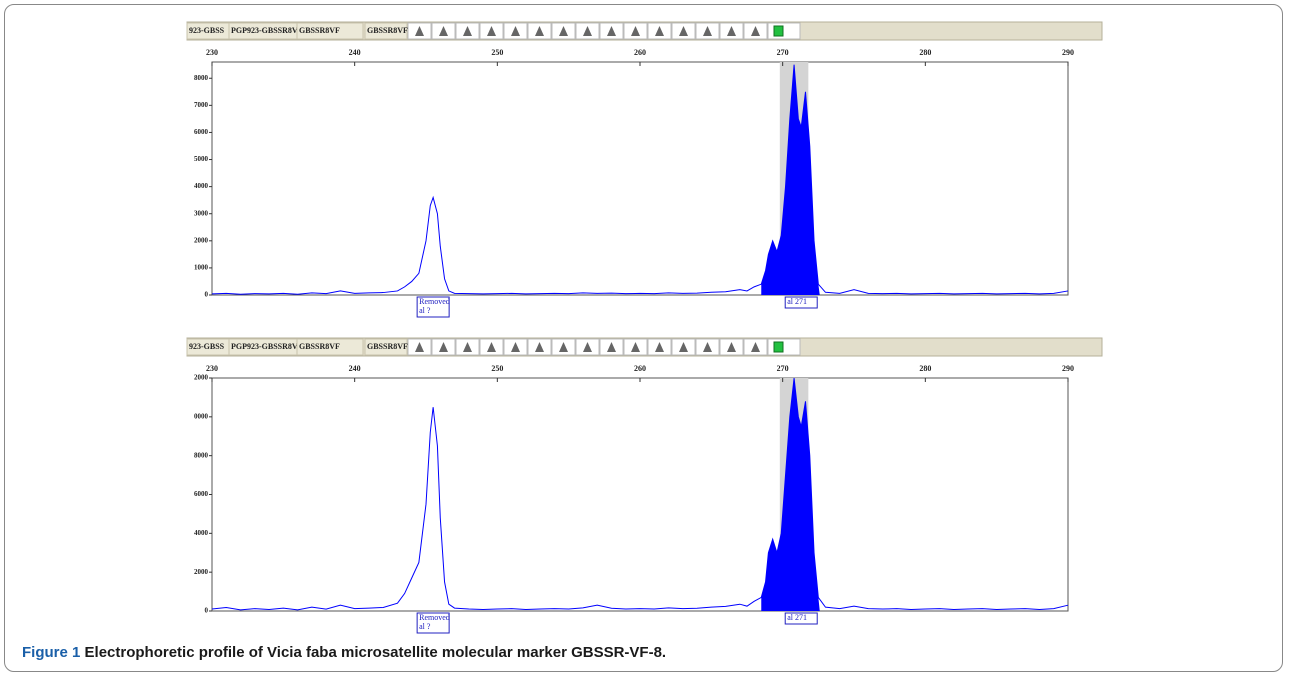 This screenshot has width=1289, height=677. What do you see at coordinates (201, 268) in the screenshot?
I see `y-tick-label: 1000` at bounding box center [201, 268].